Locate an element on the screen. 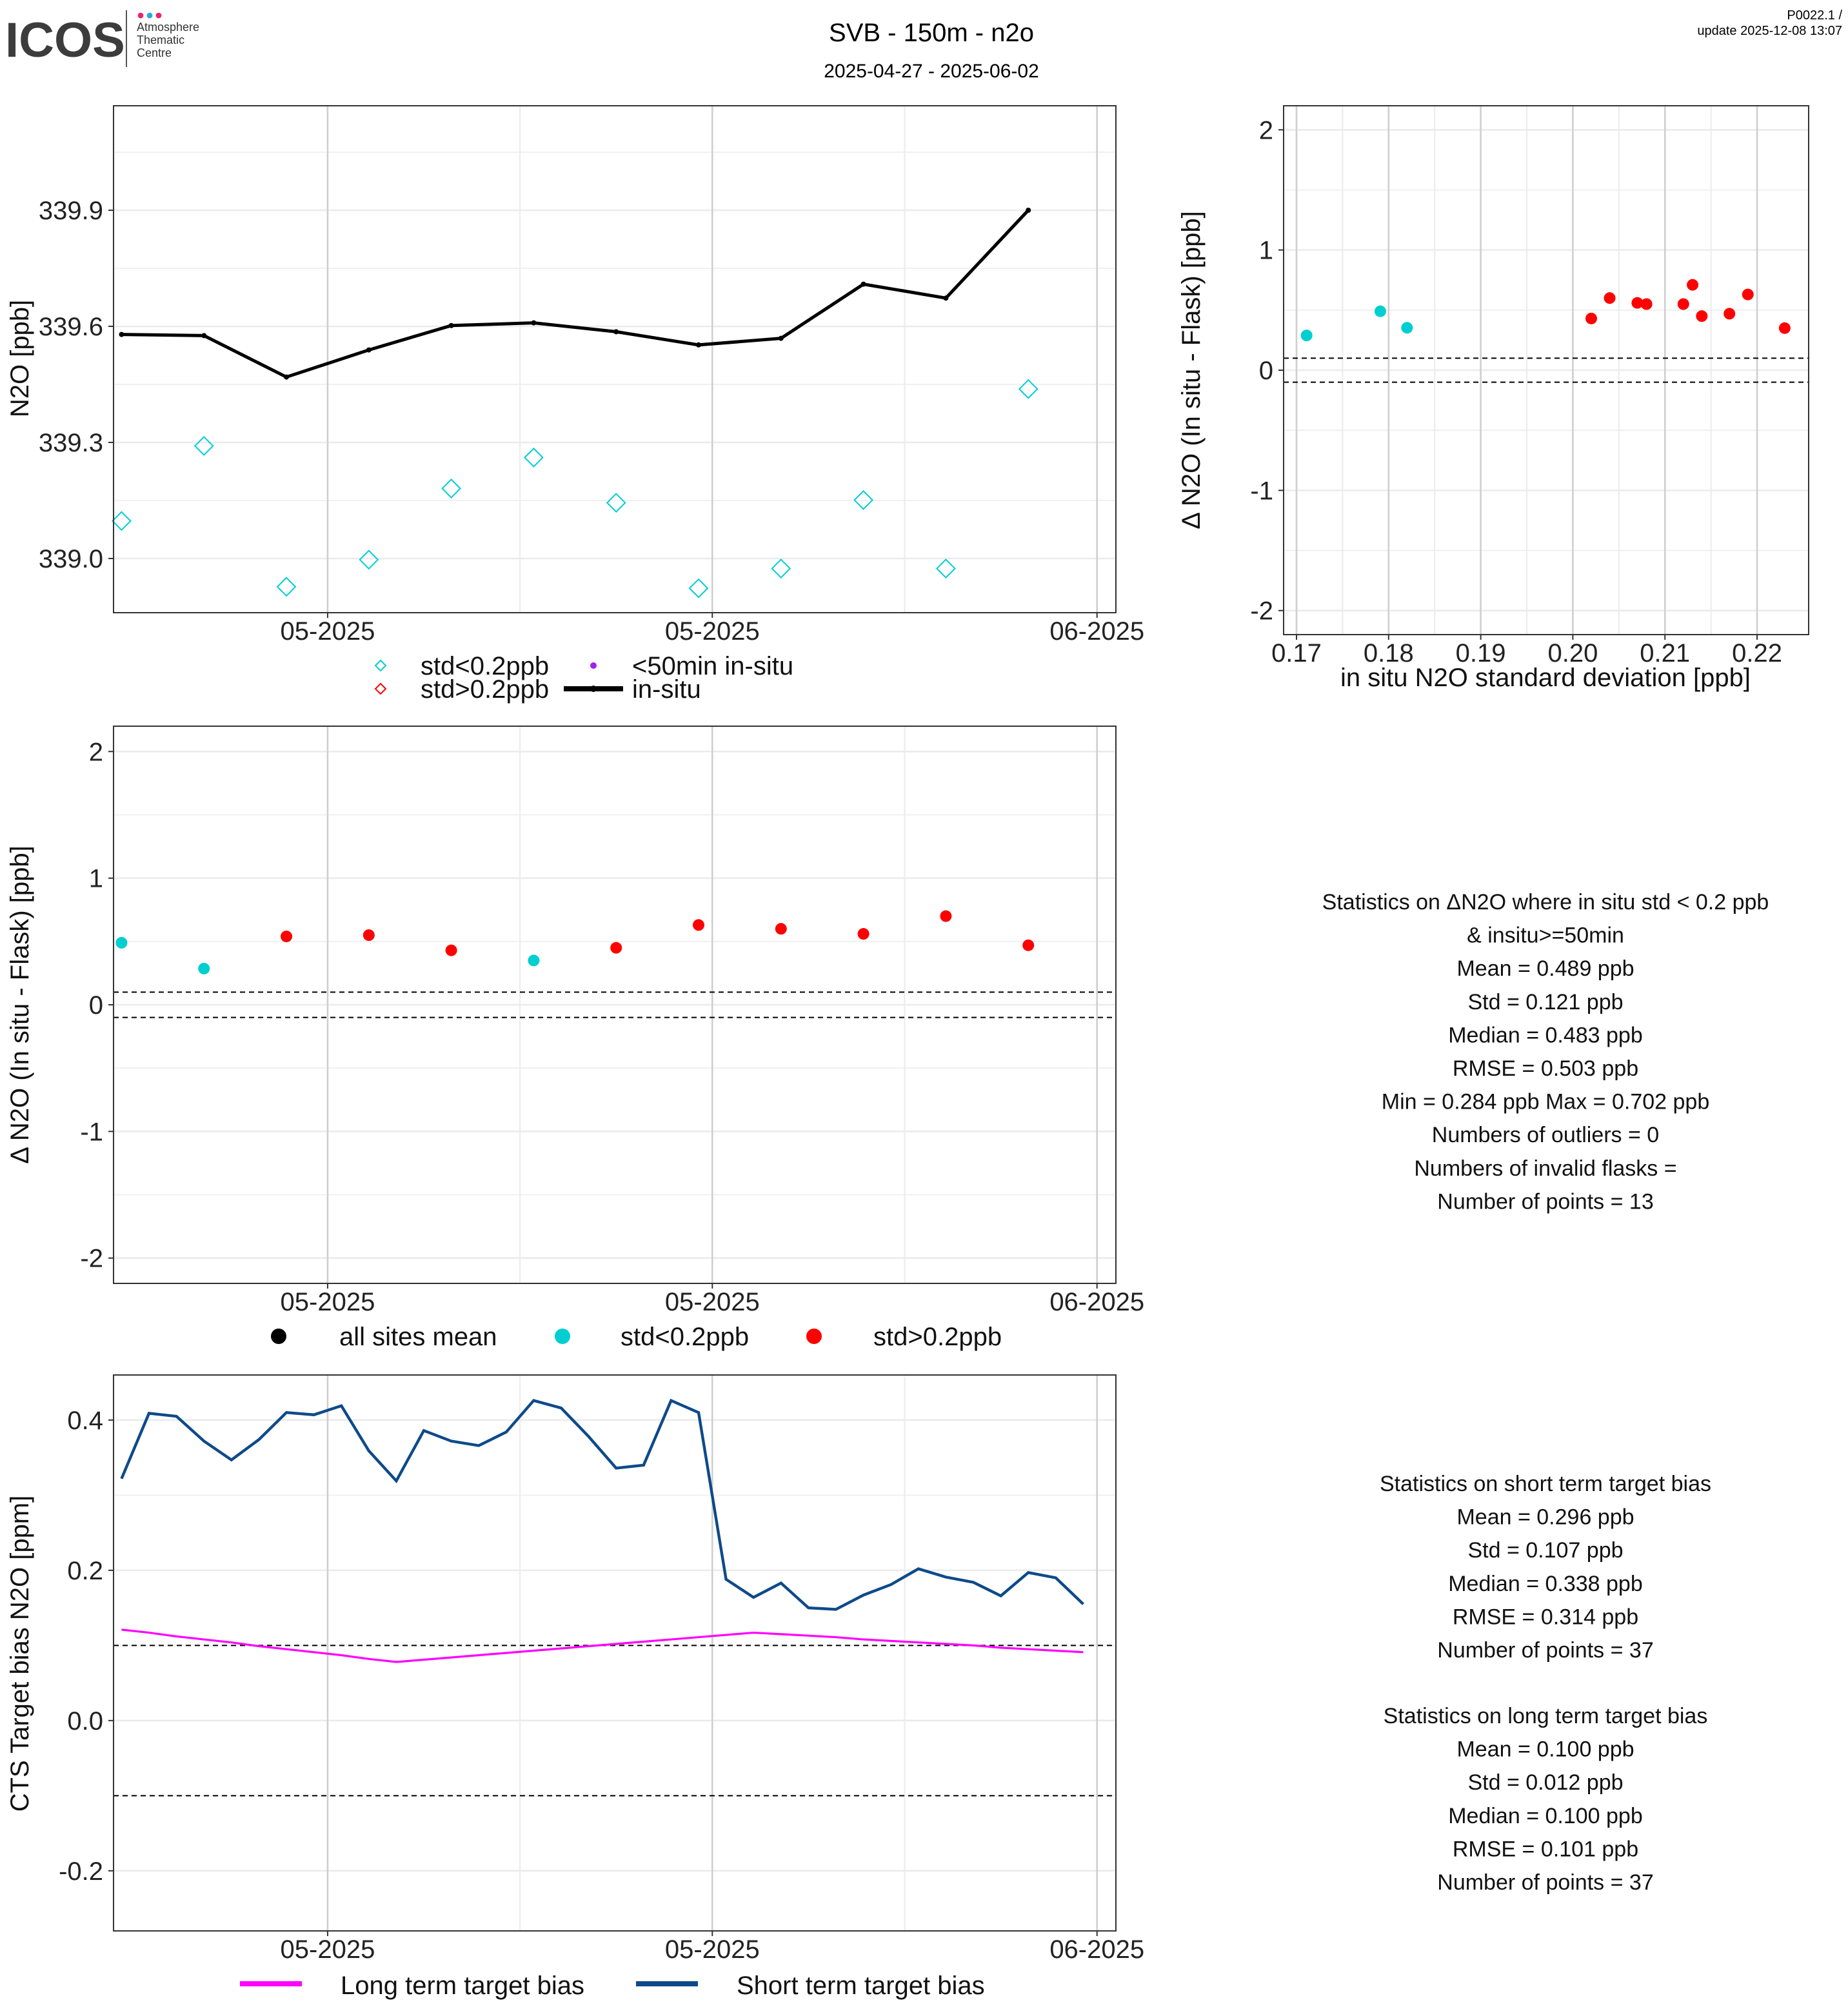 The height and width of the screenshot is (2007, 1848). plot-border is located at coordinates (1546, 370).